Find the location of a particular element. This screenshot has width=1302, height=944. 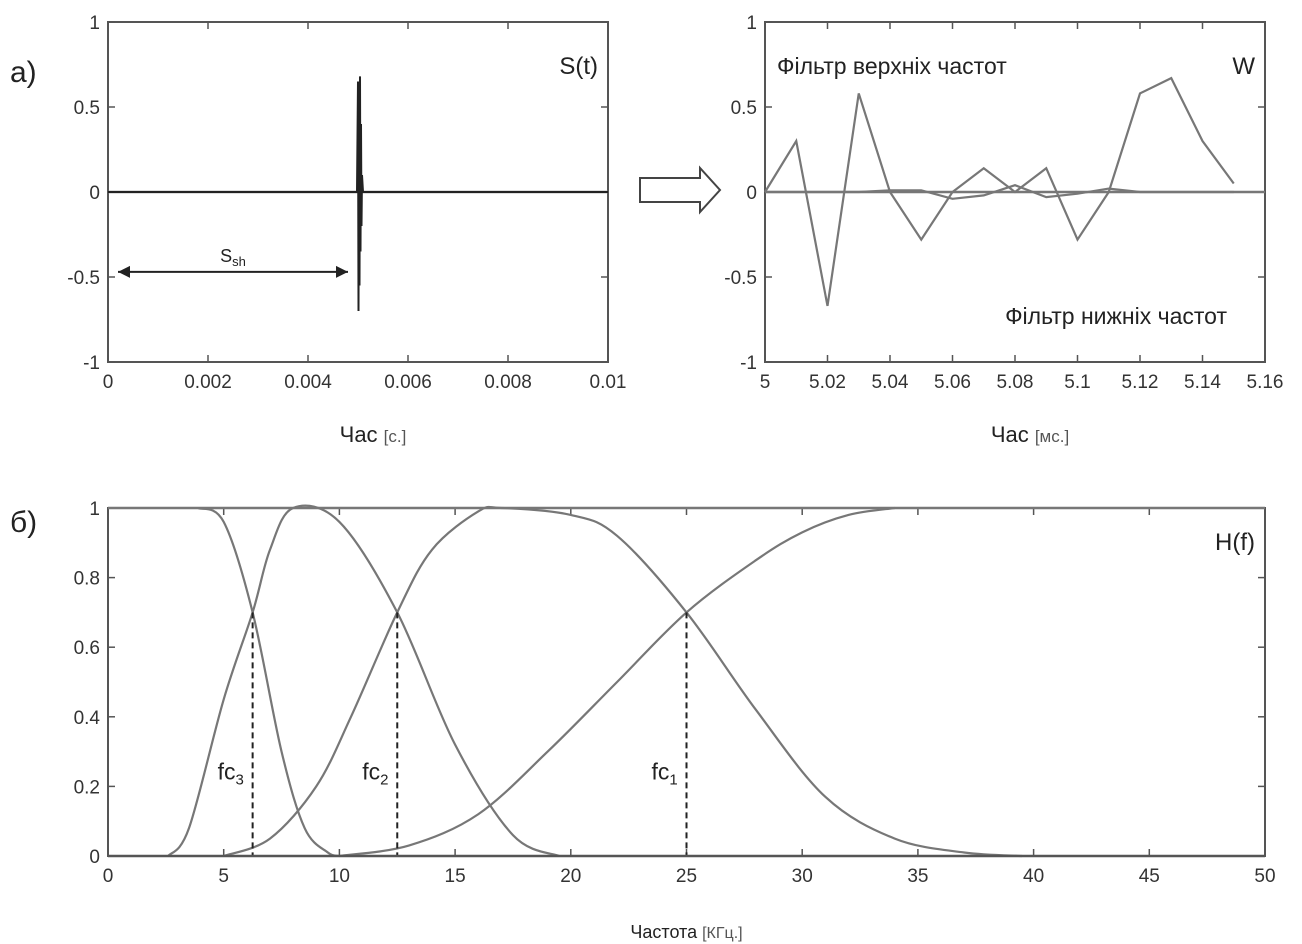

shift-annotation: Ssh is located at coordinates (233, 257).